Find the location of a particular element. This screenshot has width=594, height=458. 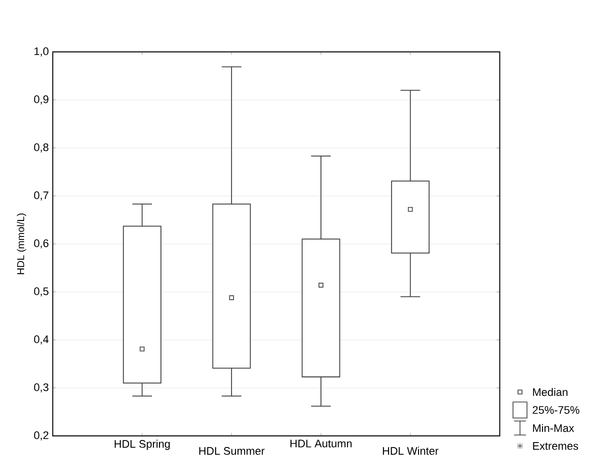

y-tick-label: 1,0 is located at coordinates (41, 51).